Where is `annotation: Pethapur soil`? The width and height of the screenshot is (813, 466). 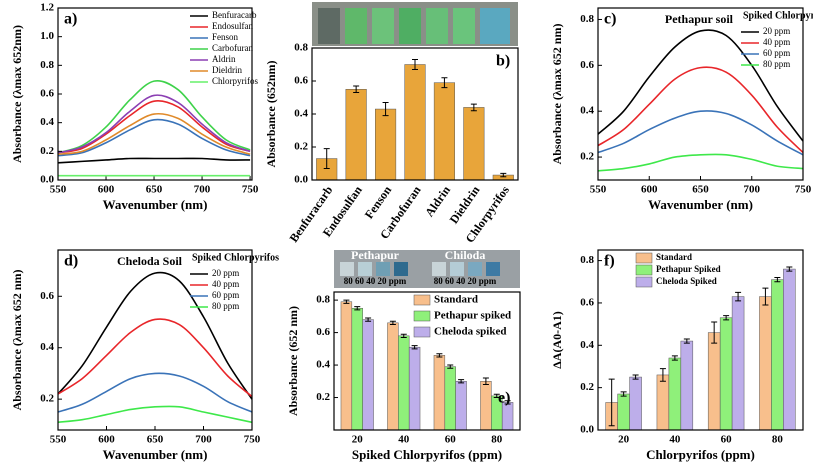 annotation: Pethapur soil is located at coordinates (699, 19).